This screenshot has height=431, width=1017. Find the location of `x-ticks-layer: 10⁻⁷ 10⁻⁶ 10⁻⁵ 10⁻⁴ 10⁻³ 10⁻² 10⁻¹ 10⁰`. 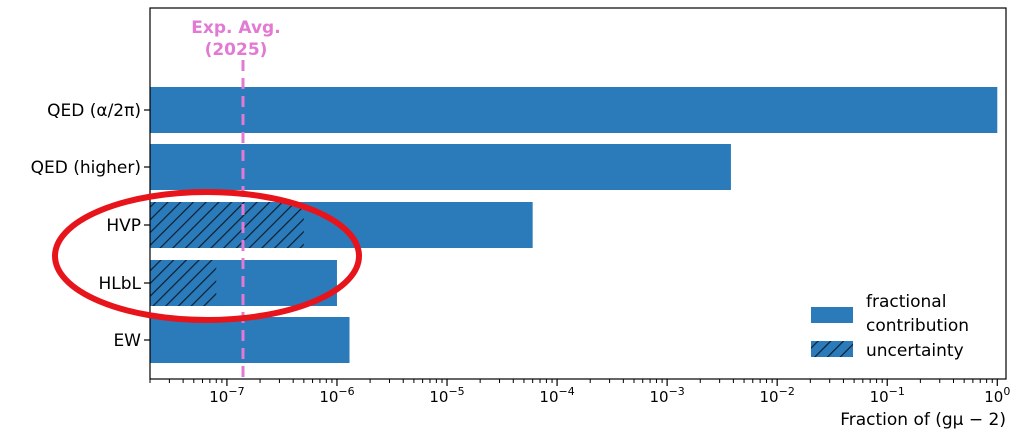

x-ticks-layer: 10⁻⁷ 10⁻⁶ 10⁻⁵ 10⁻⁴ 10⁻³ 10⁻² 10⁻¹ 10⁰ is located at coordinates (579, 392).